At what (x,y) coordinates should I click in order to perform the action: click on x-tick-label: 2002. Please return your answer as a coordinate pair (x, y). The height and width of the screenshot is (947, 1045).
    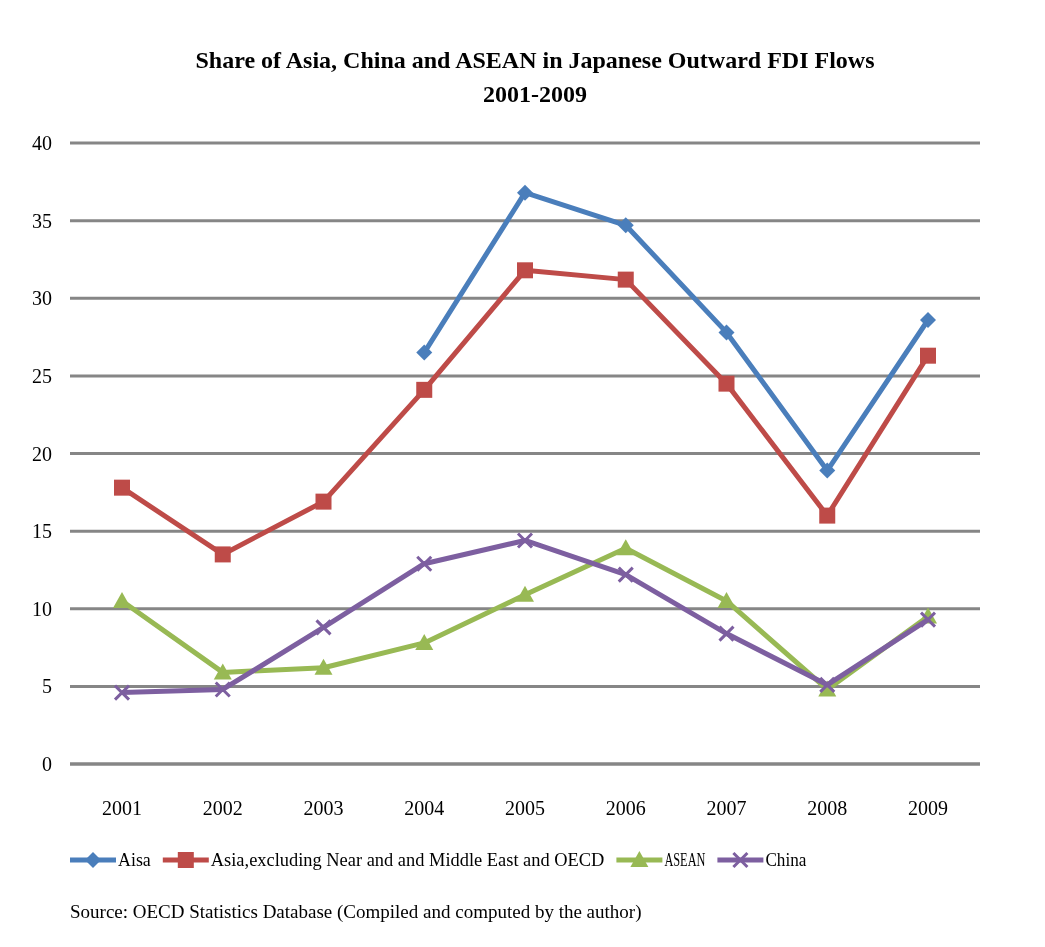
    Looking at the image, I should click on (222, 808).